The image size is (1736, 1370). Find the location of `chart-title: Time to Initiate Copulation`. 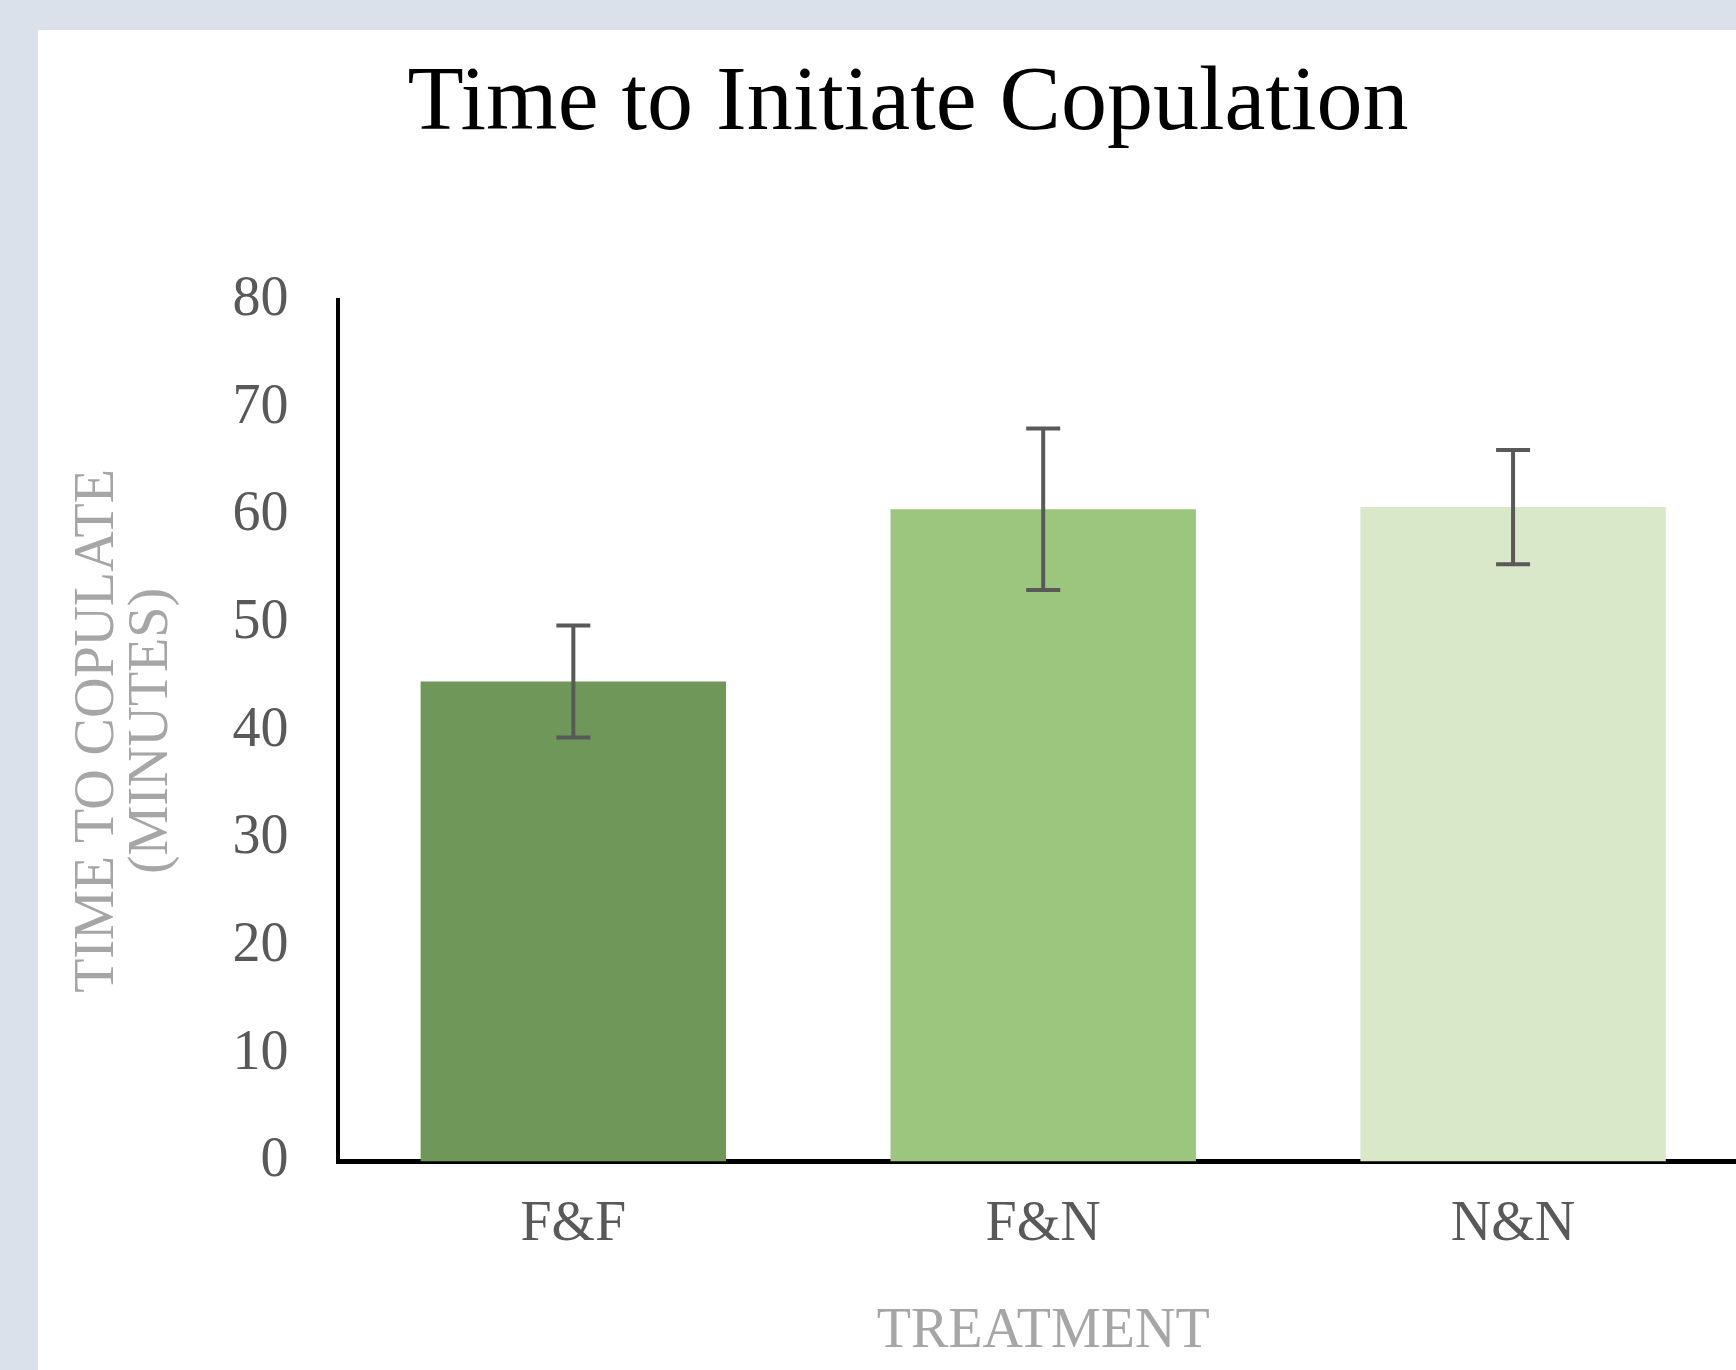

chart-title: Time to Initiate Copulation is located at coordinates (908, 98).